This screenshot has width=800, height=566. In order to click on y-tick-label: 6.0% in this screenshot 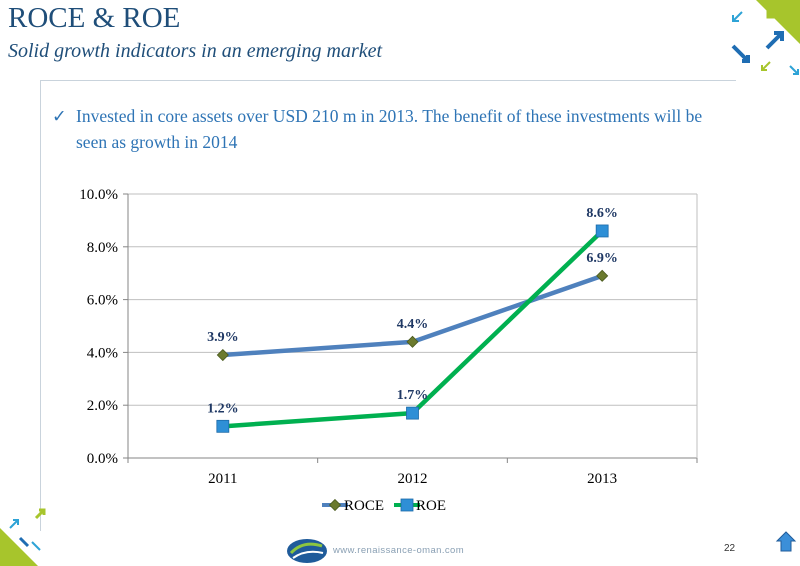, I will do `click(102, 301)`.